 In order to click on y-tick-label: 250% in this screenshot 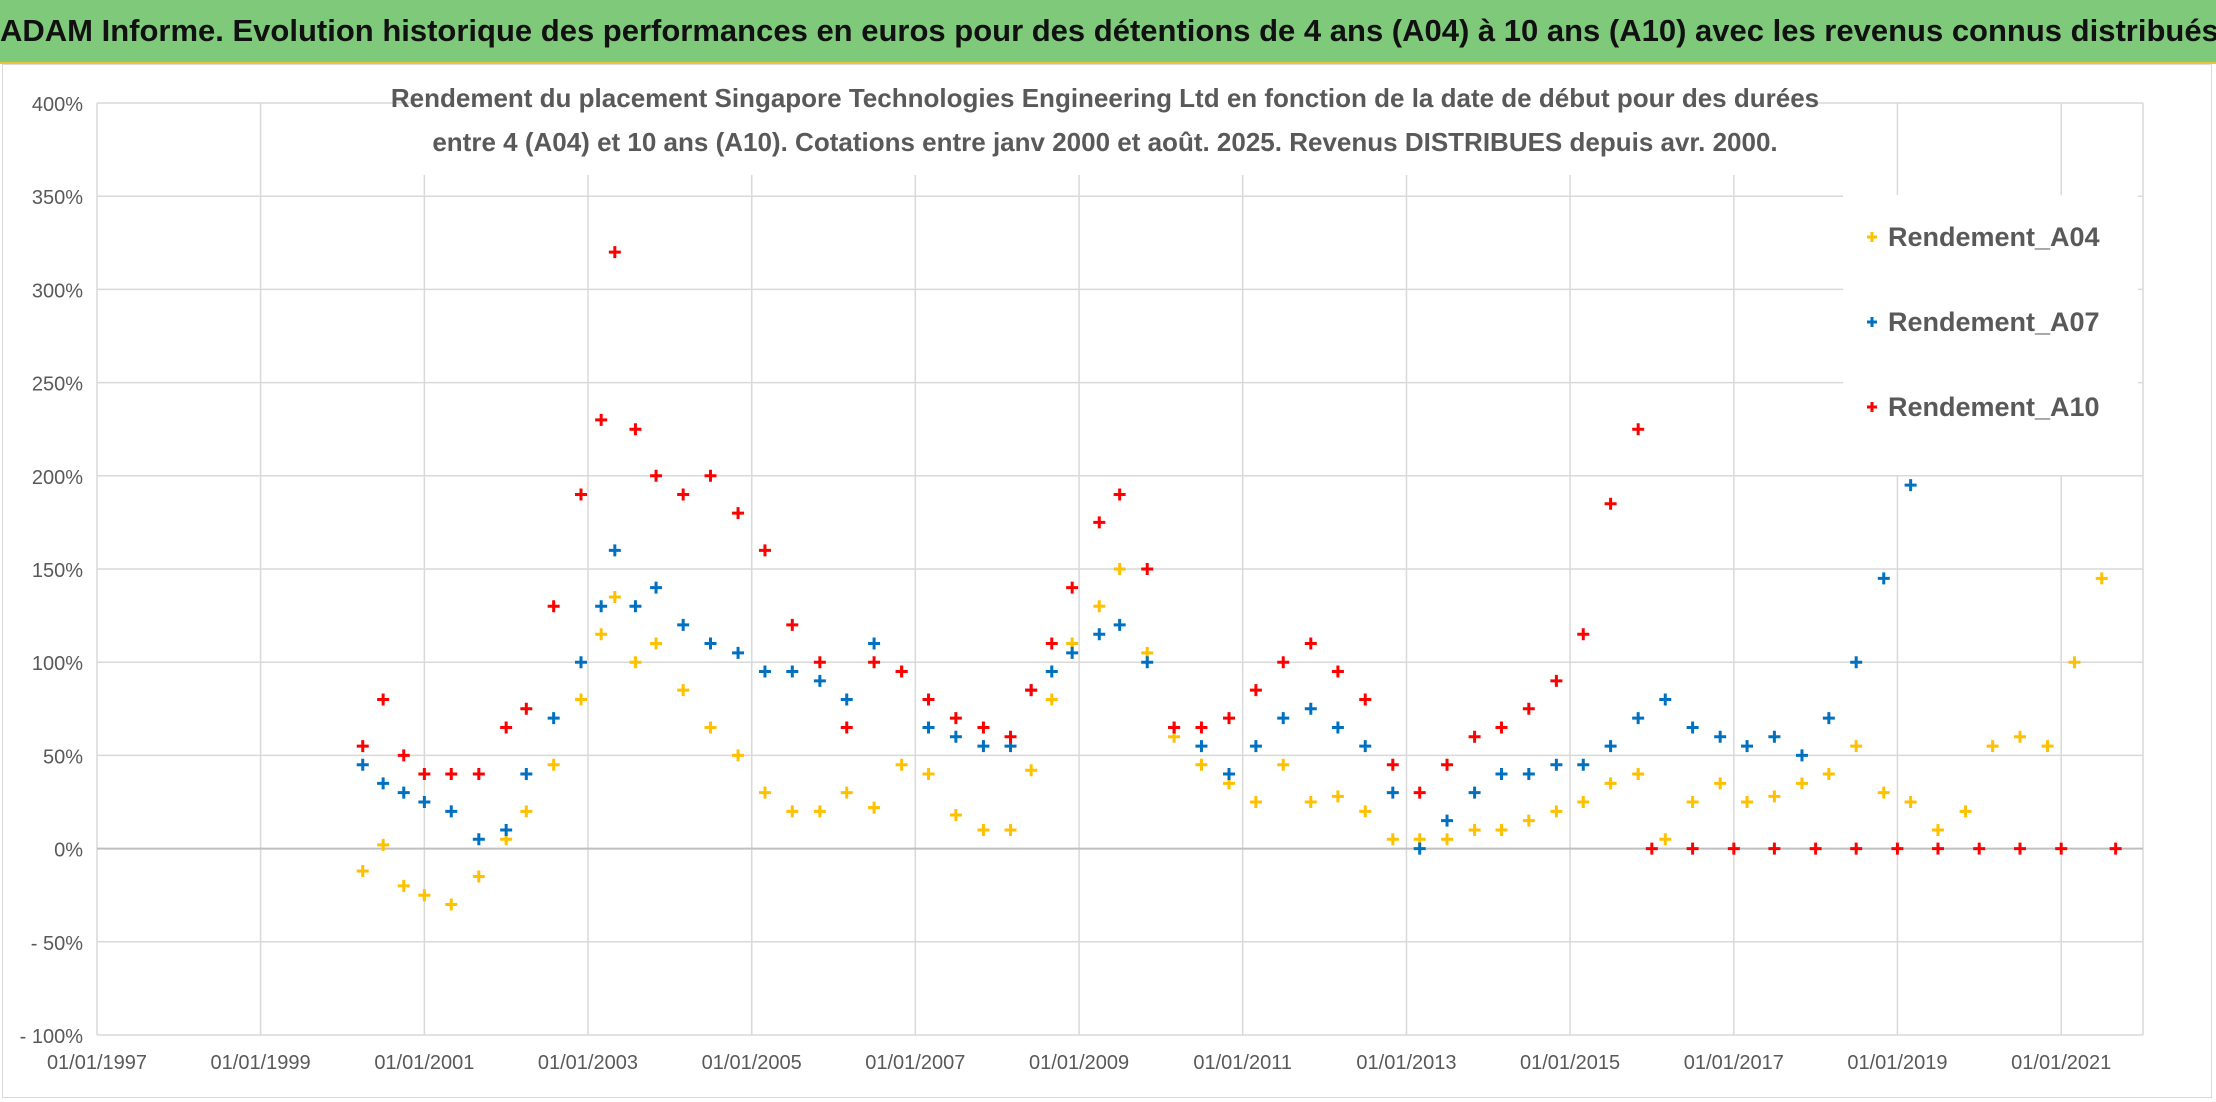, I will do `click(57, 385)`.